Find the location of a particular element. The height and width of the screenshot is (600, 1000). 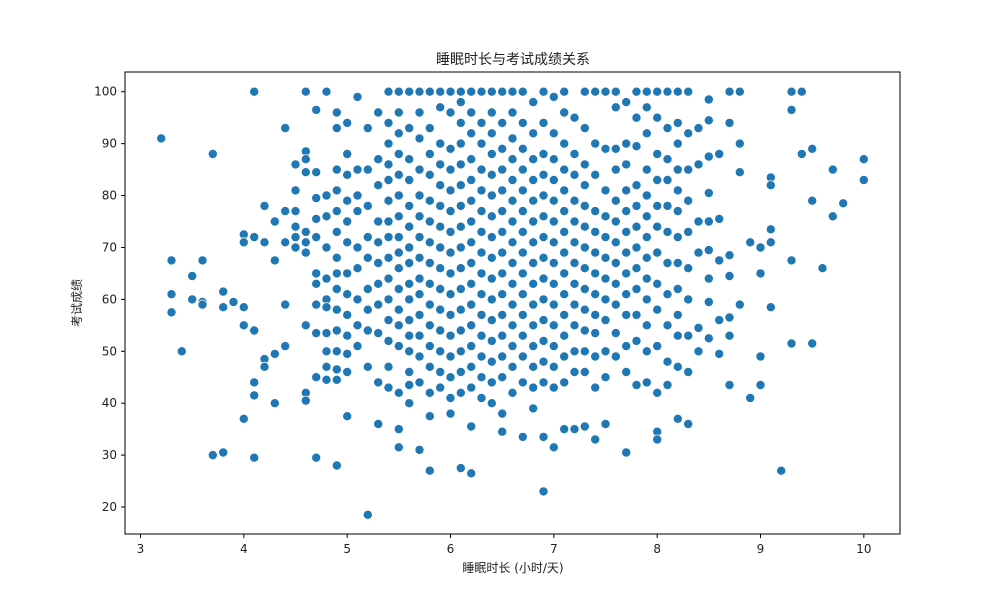

x-axis-label: 睡眠时长 (小时/天) is located at coordinates (512, 568).